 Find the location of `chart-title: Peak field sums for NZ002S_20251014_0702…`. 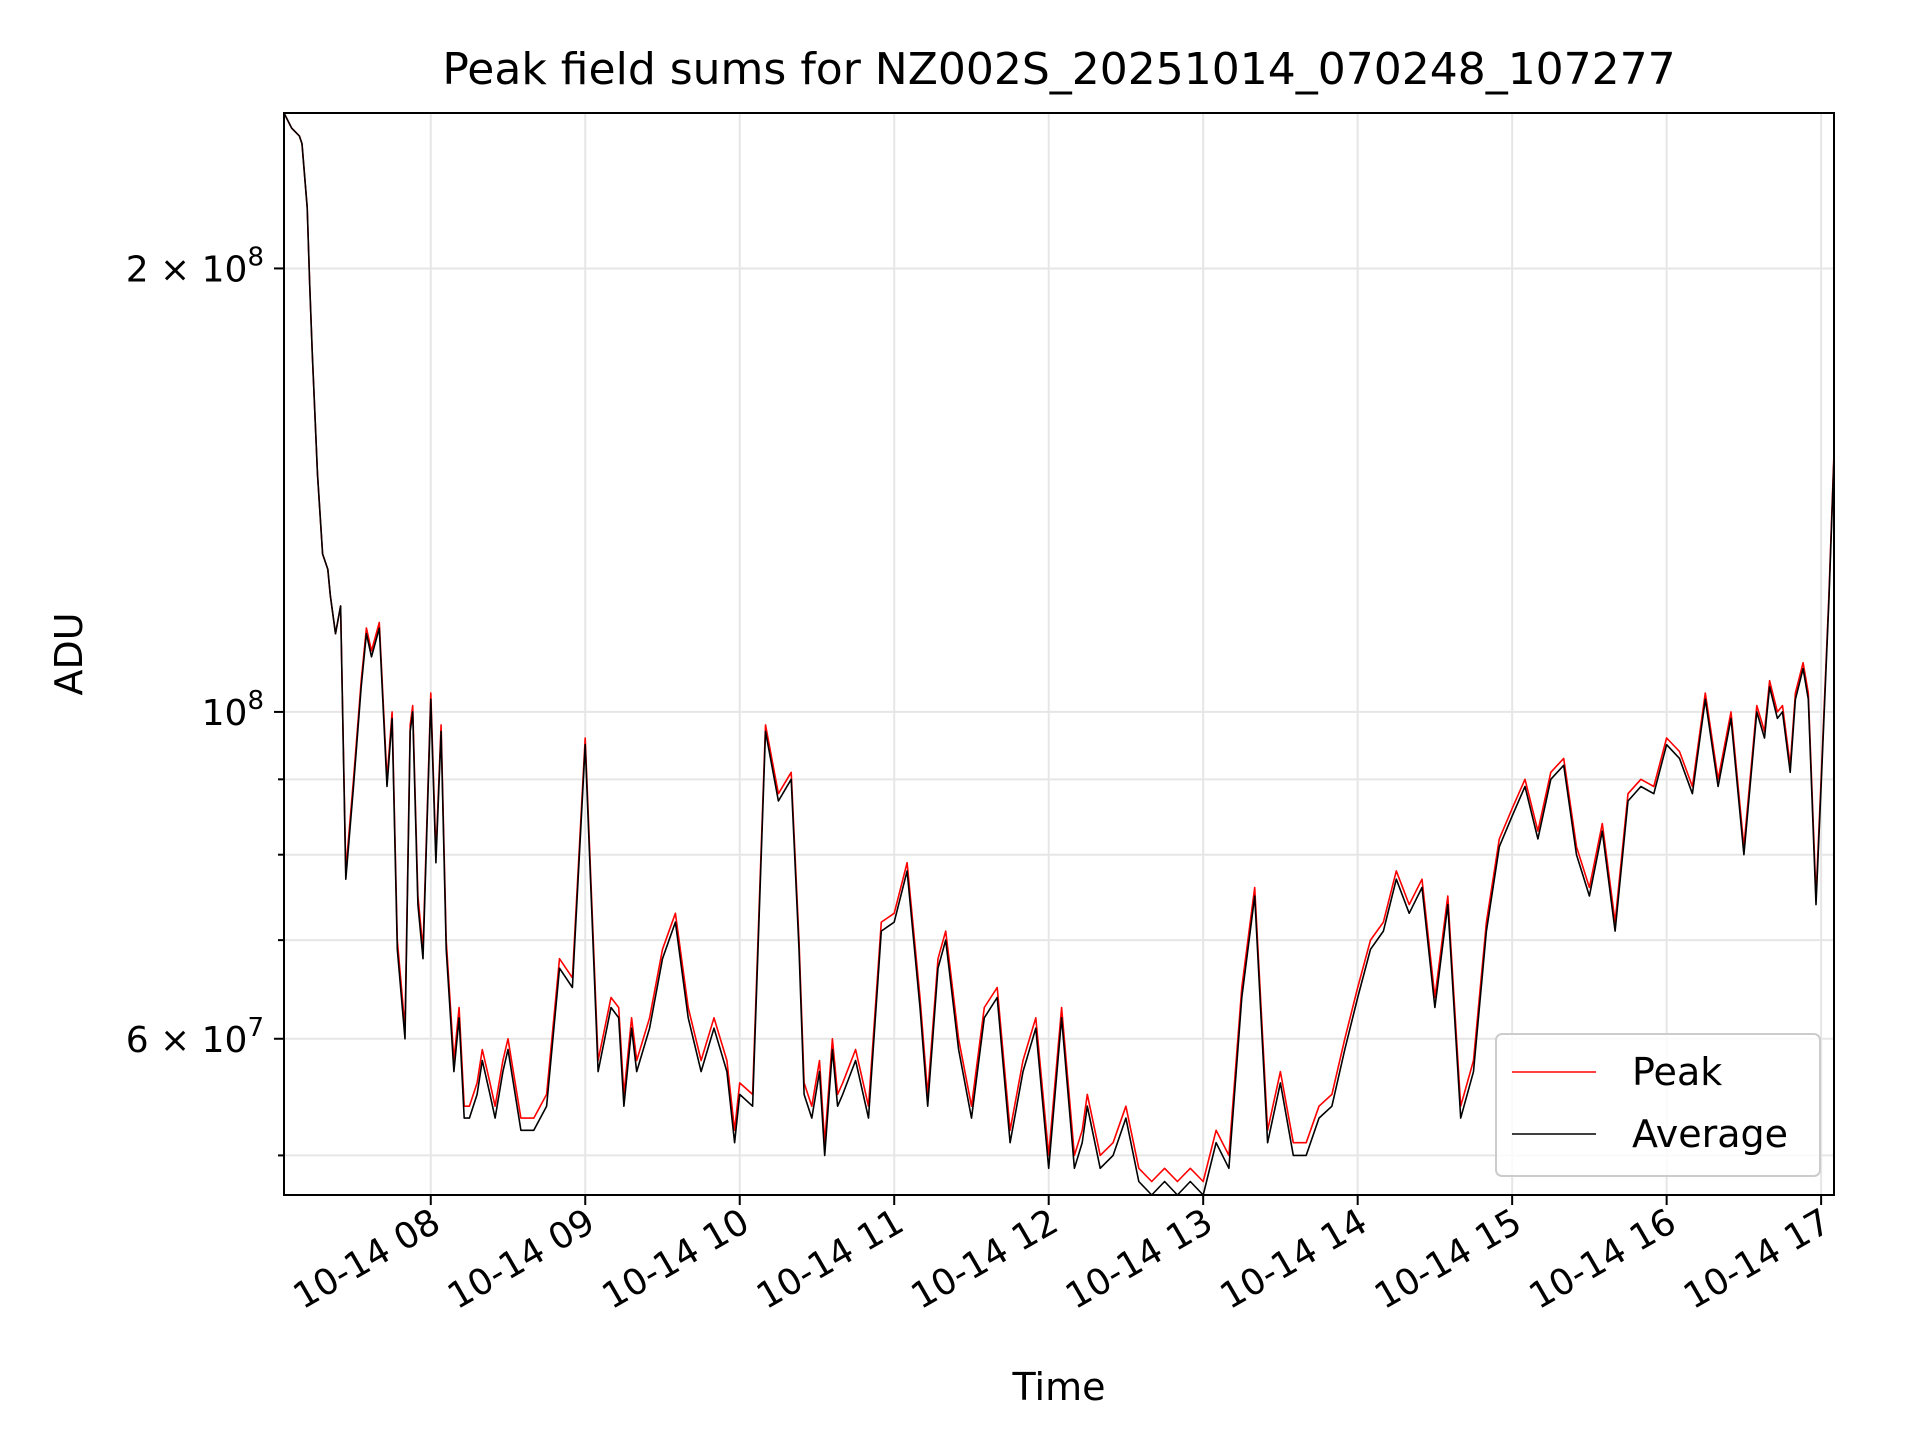

chart-title: Peak field sums for NZ002S_20251014_0702… is located at coordinates (1058, 69).